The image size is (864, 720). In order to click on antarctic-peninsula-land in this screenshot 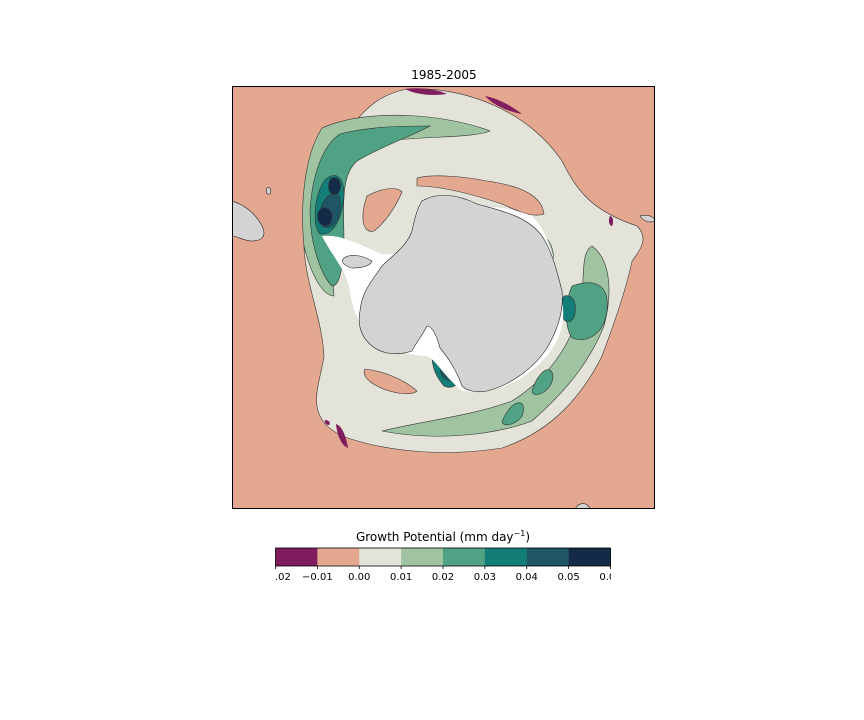, I will do `click(357, 262)`.